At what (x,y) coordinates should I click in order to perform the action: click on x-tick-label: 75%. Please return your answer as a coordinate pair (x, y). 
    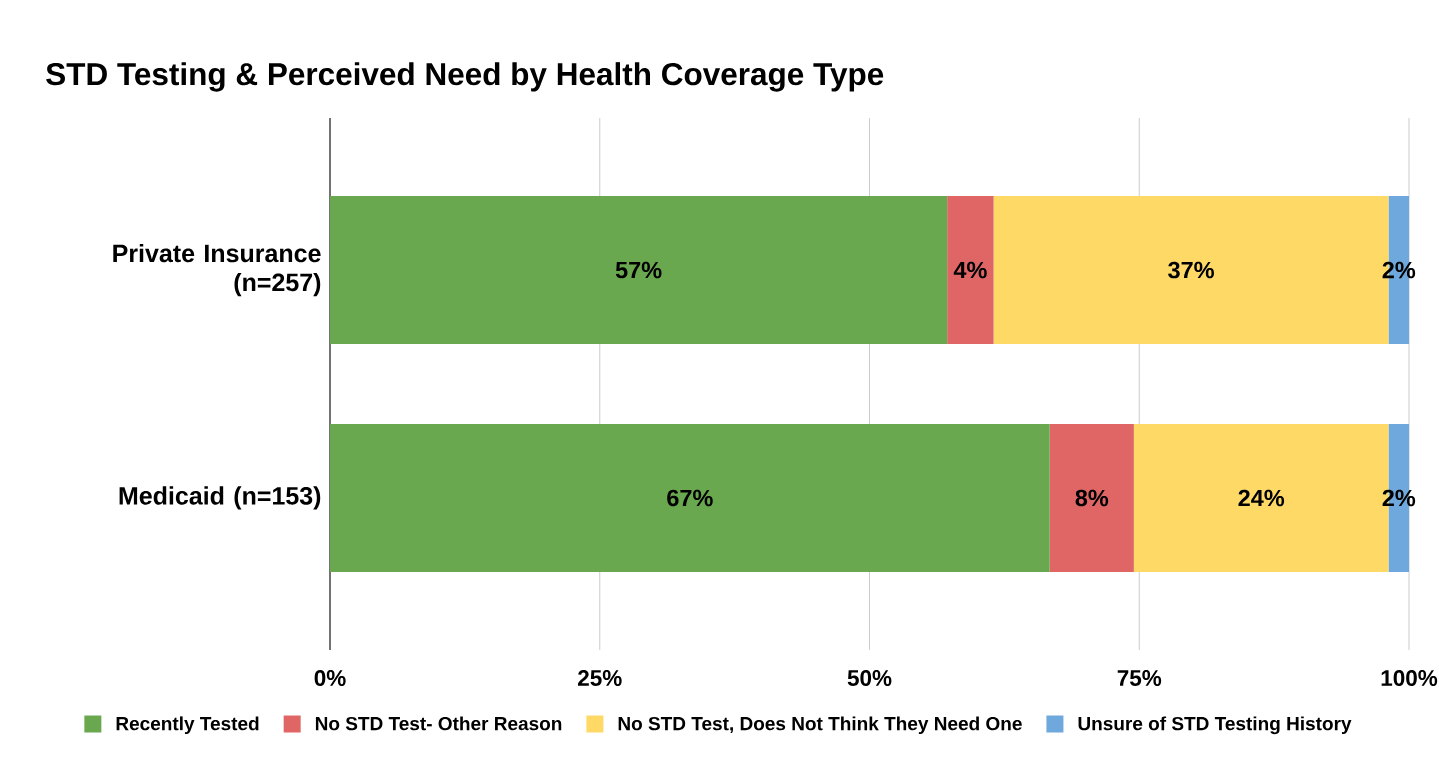
    Looking at the image, I should click on (1139, 678).